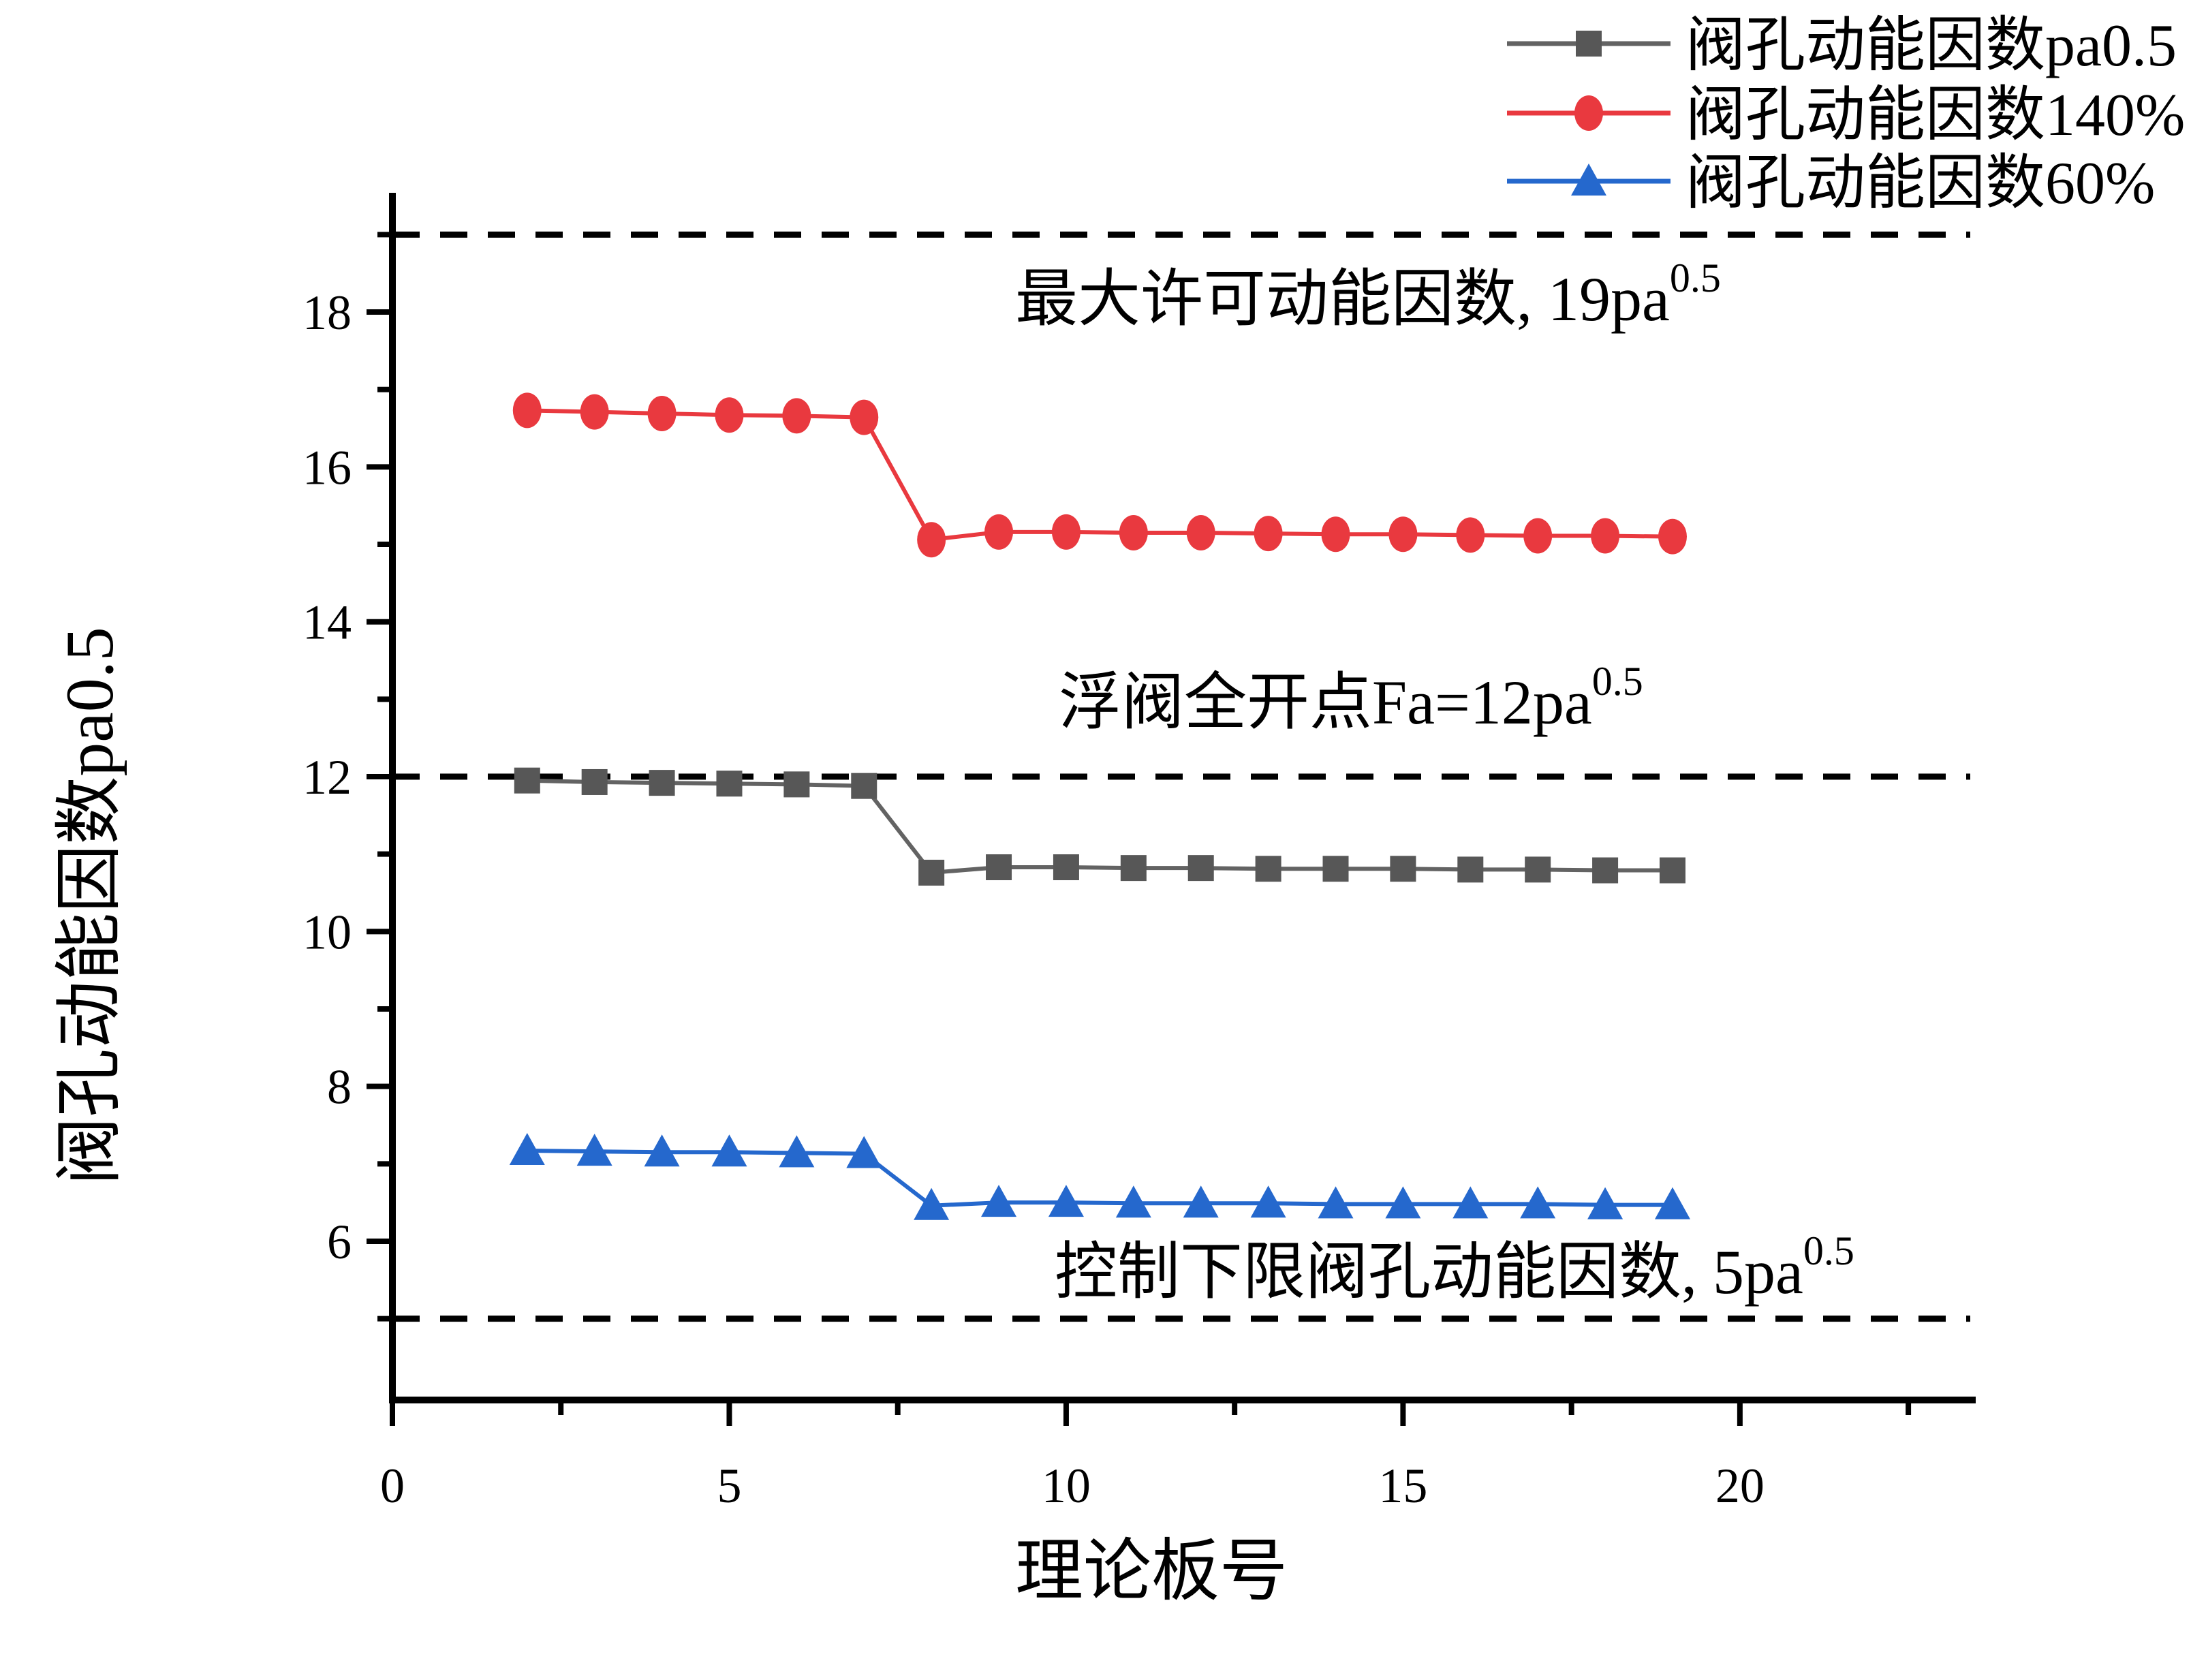 Image resolution: width=2191 pixels, height=1680 pixels. I want to click on series-60pct, so click(1099, 1176).